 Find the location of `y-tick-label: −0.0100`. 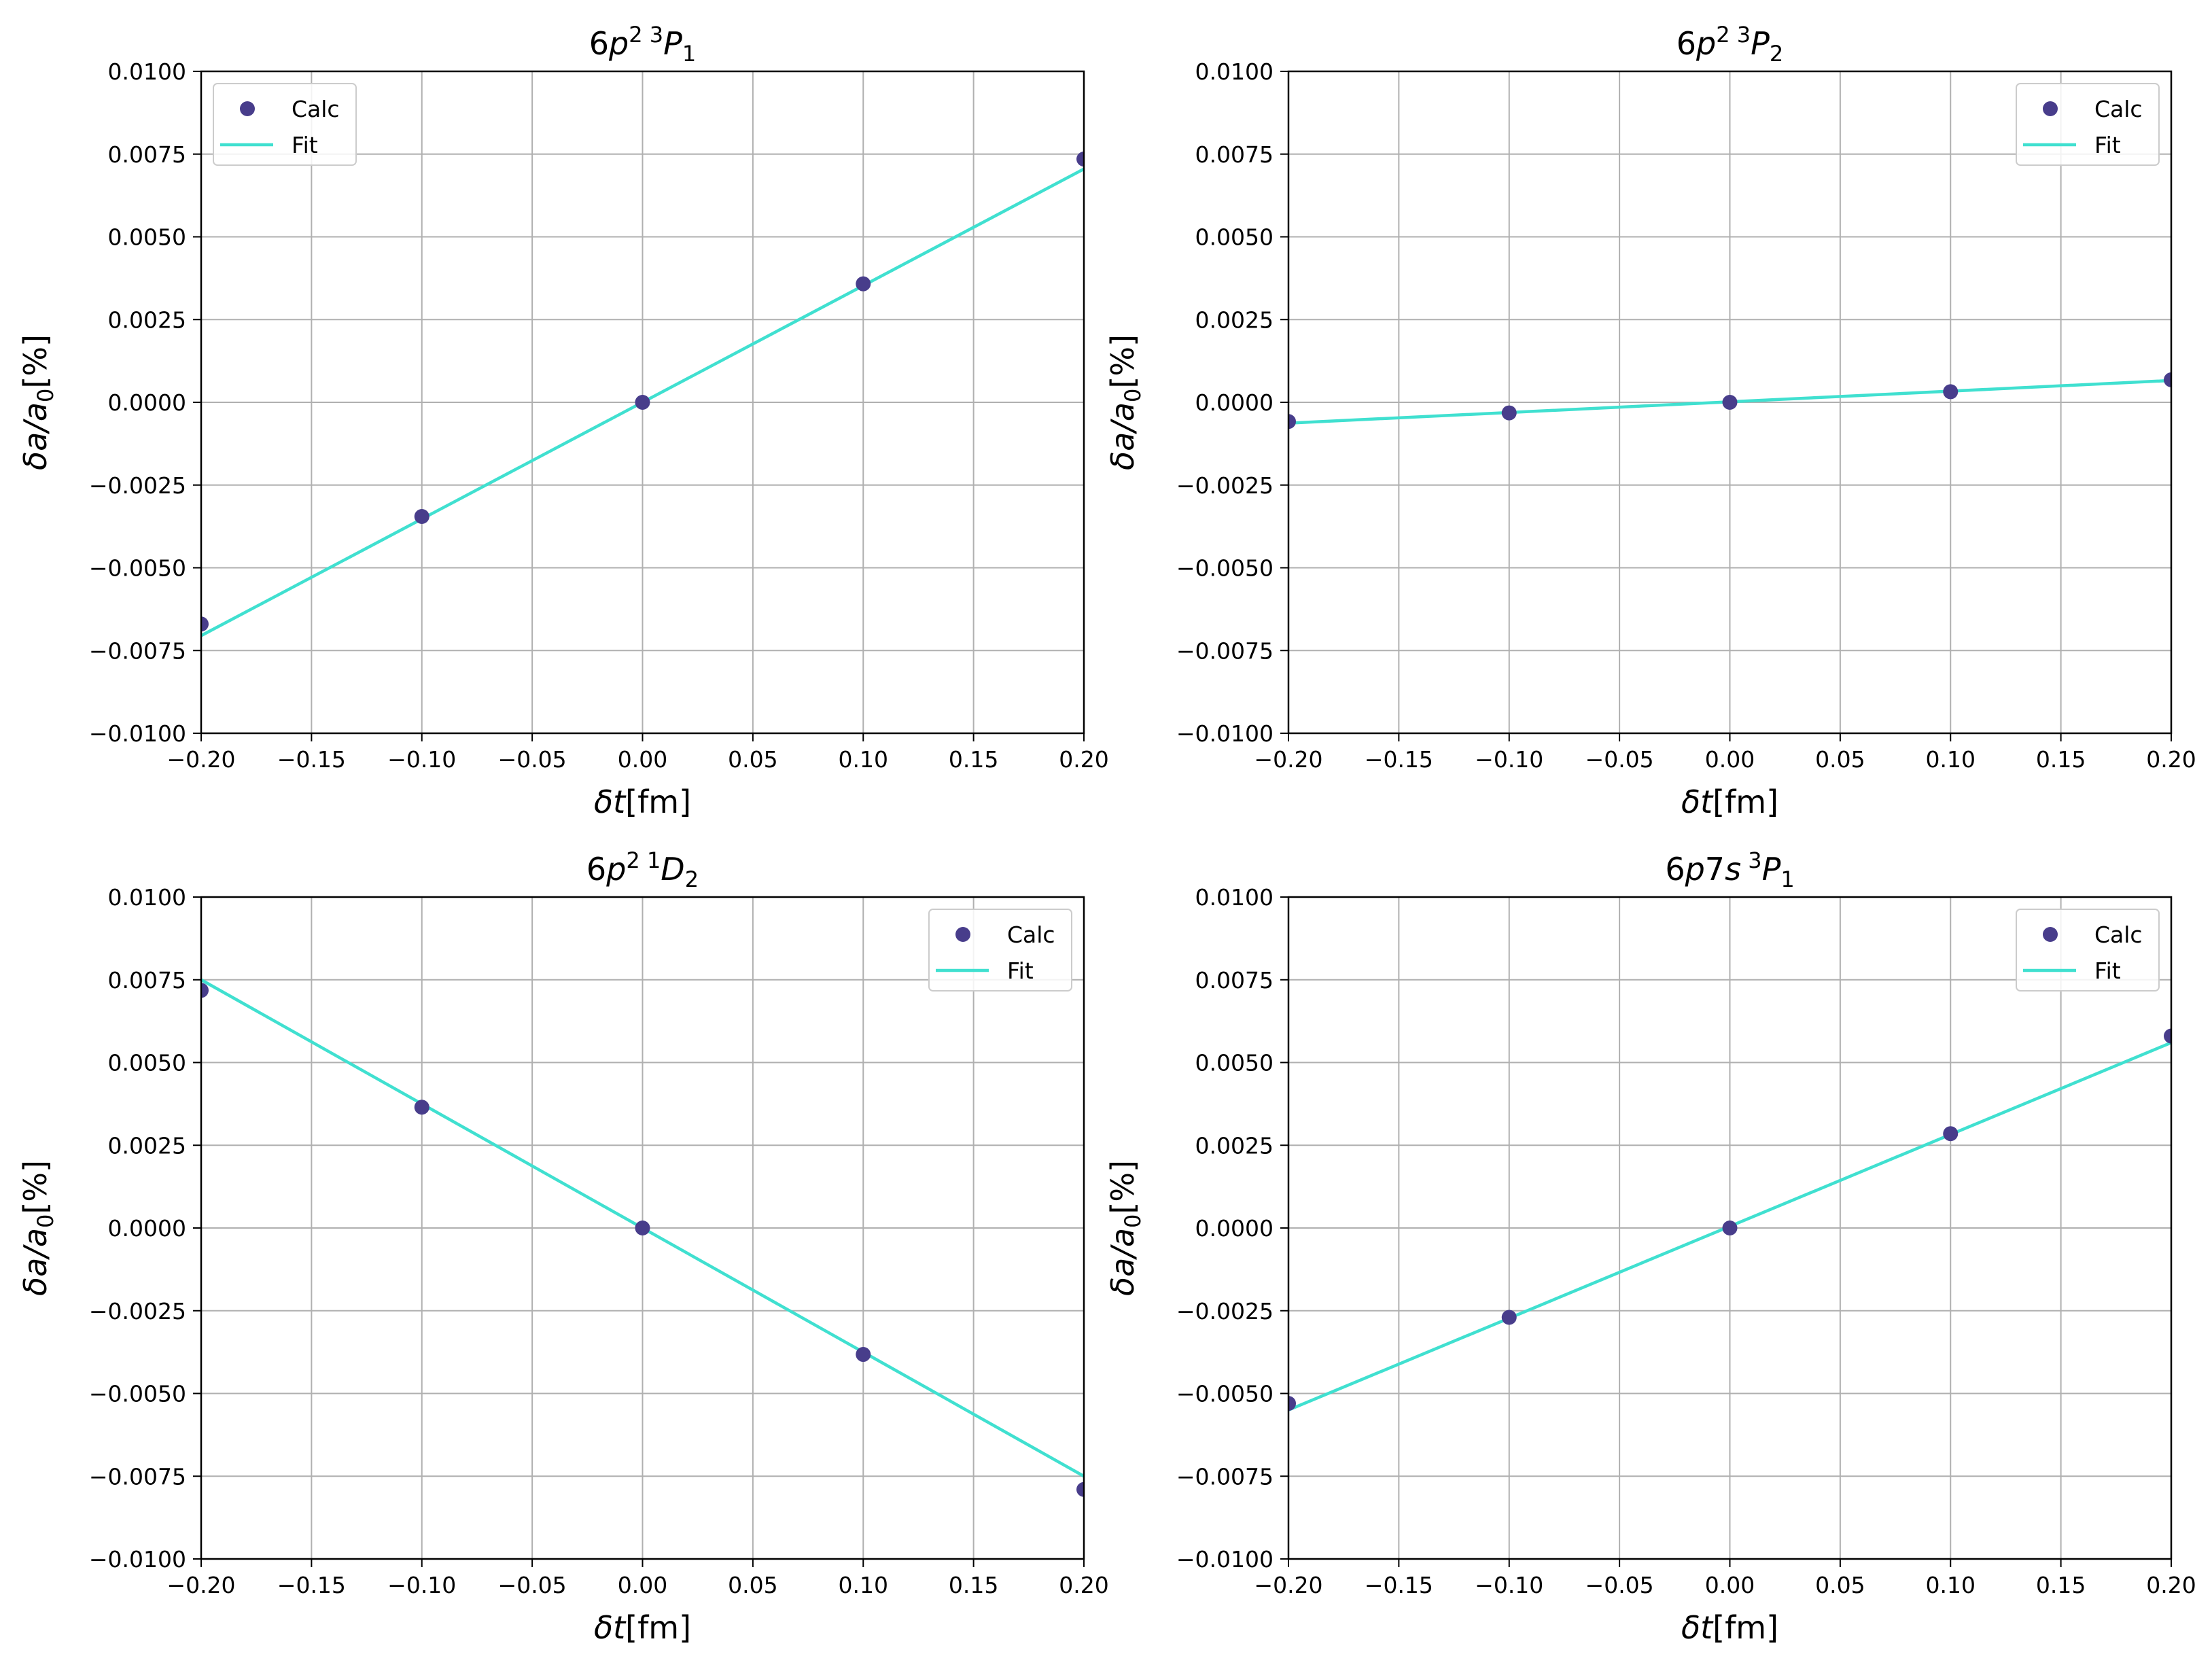

y-tick-label: −0.0100 is located at coordinates (137, 1560).